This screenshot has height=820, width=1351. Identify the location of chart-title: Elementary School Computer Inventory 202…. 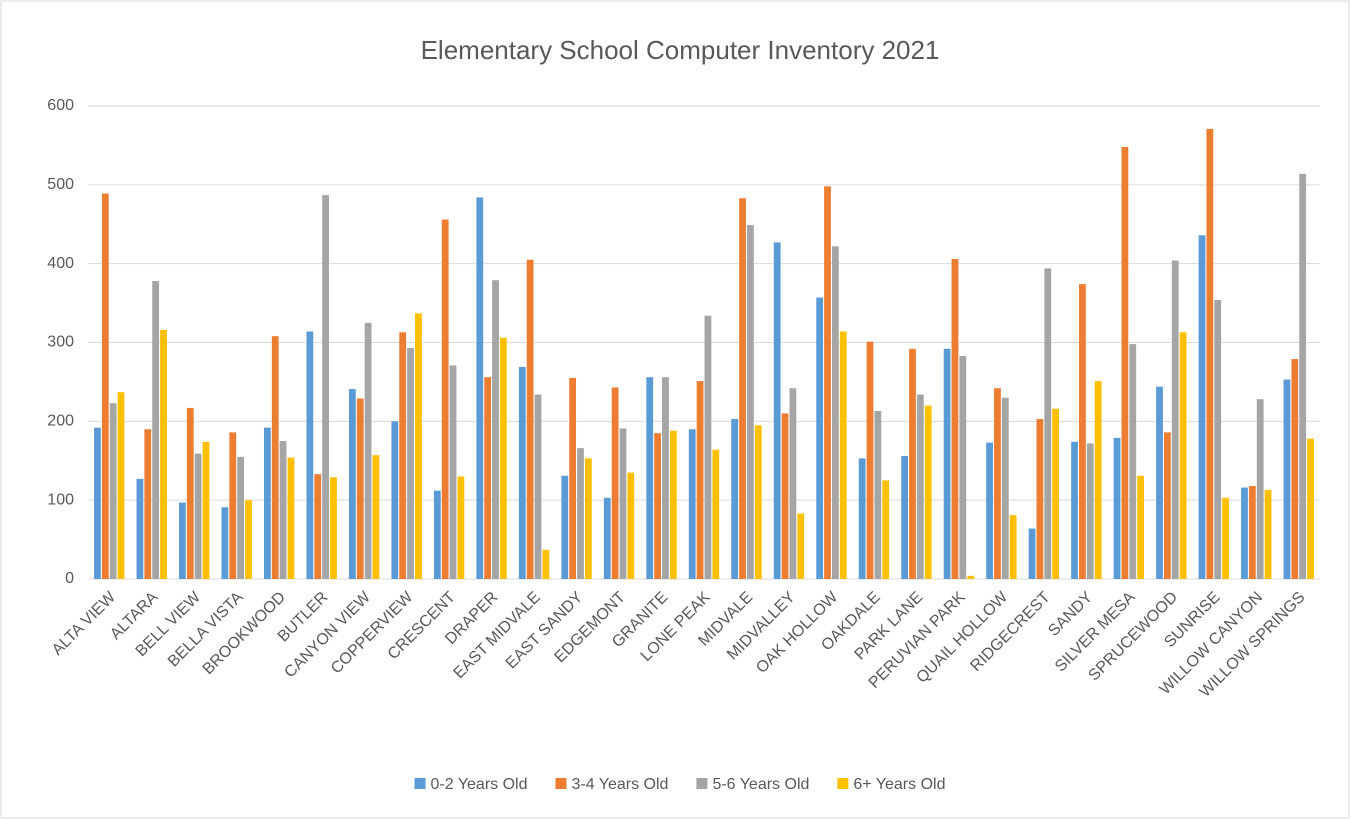
(680, 50).